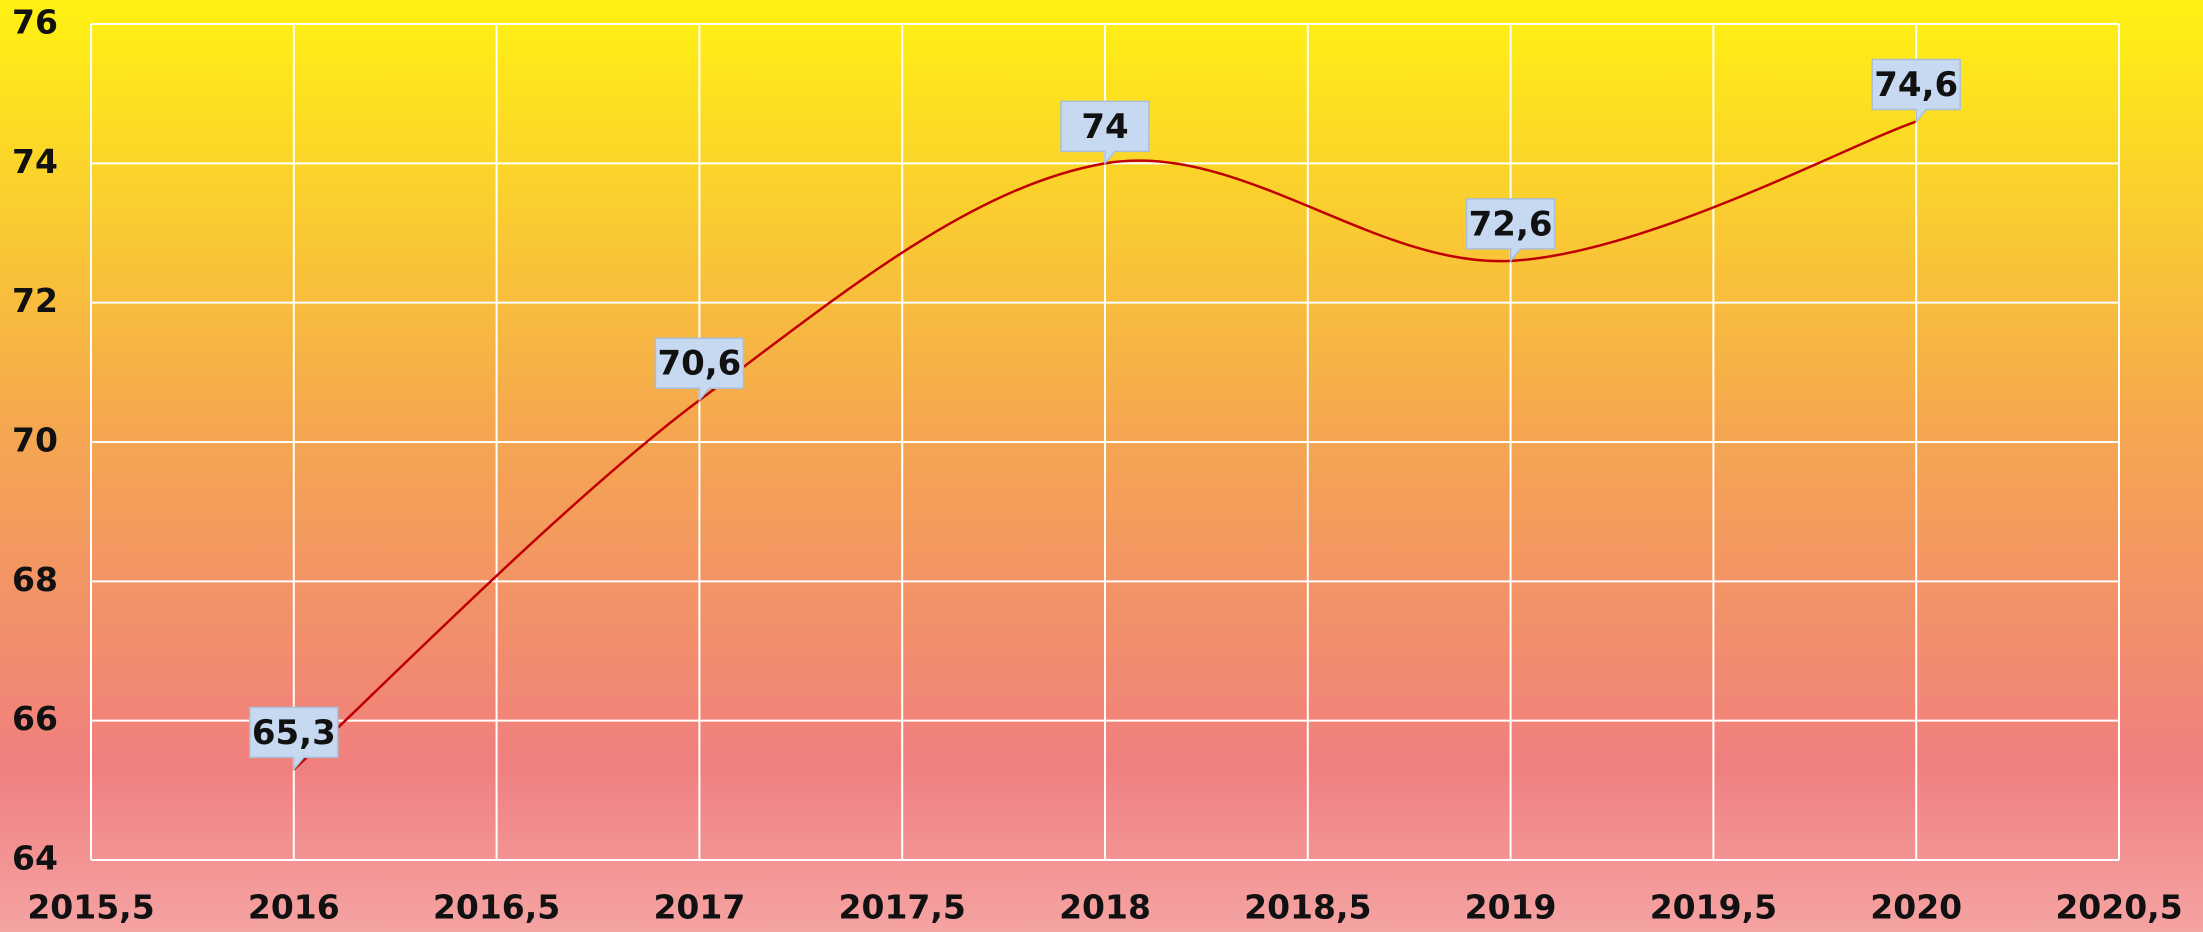 The height and width of the screenshot is (932, 2203). Describe the element at coordinates (496, 907) in the screenshot. I see `x-tick-label: 2016,5` at that location.